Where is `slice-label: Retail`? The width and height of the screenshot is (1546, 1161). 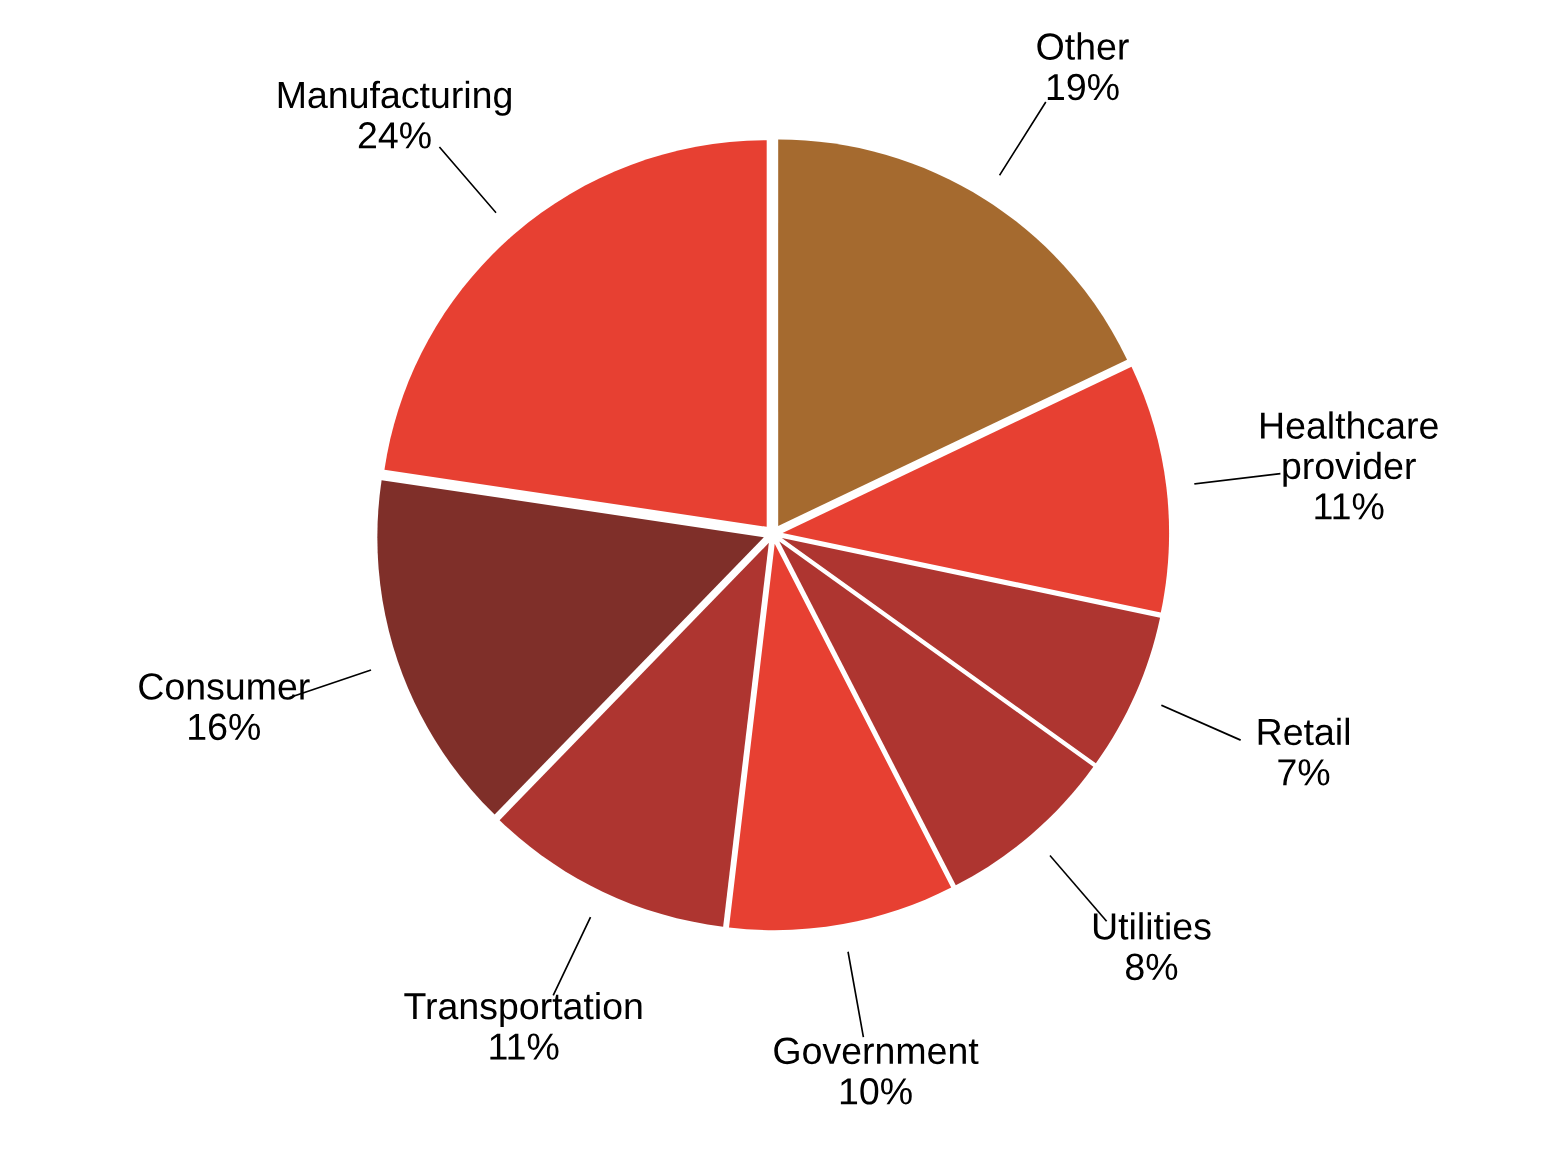
slice-label: Retail is located at coordinates (1303, 731).